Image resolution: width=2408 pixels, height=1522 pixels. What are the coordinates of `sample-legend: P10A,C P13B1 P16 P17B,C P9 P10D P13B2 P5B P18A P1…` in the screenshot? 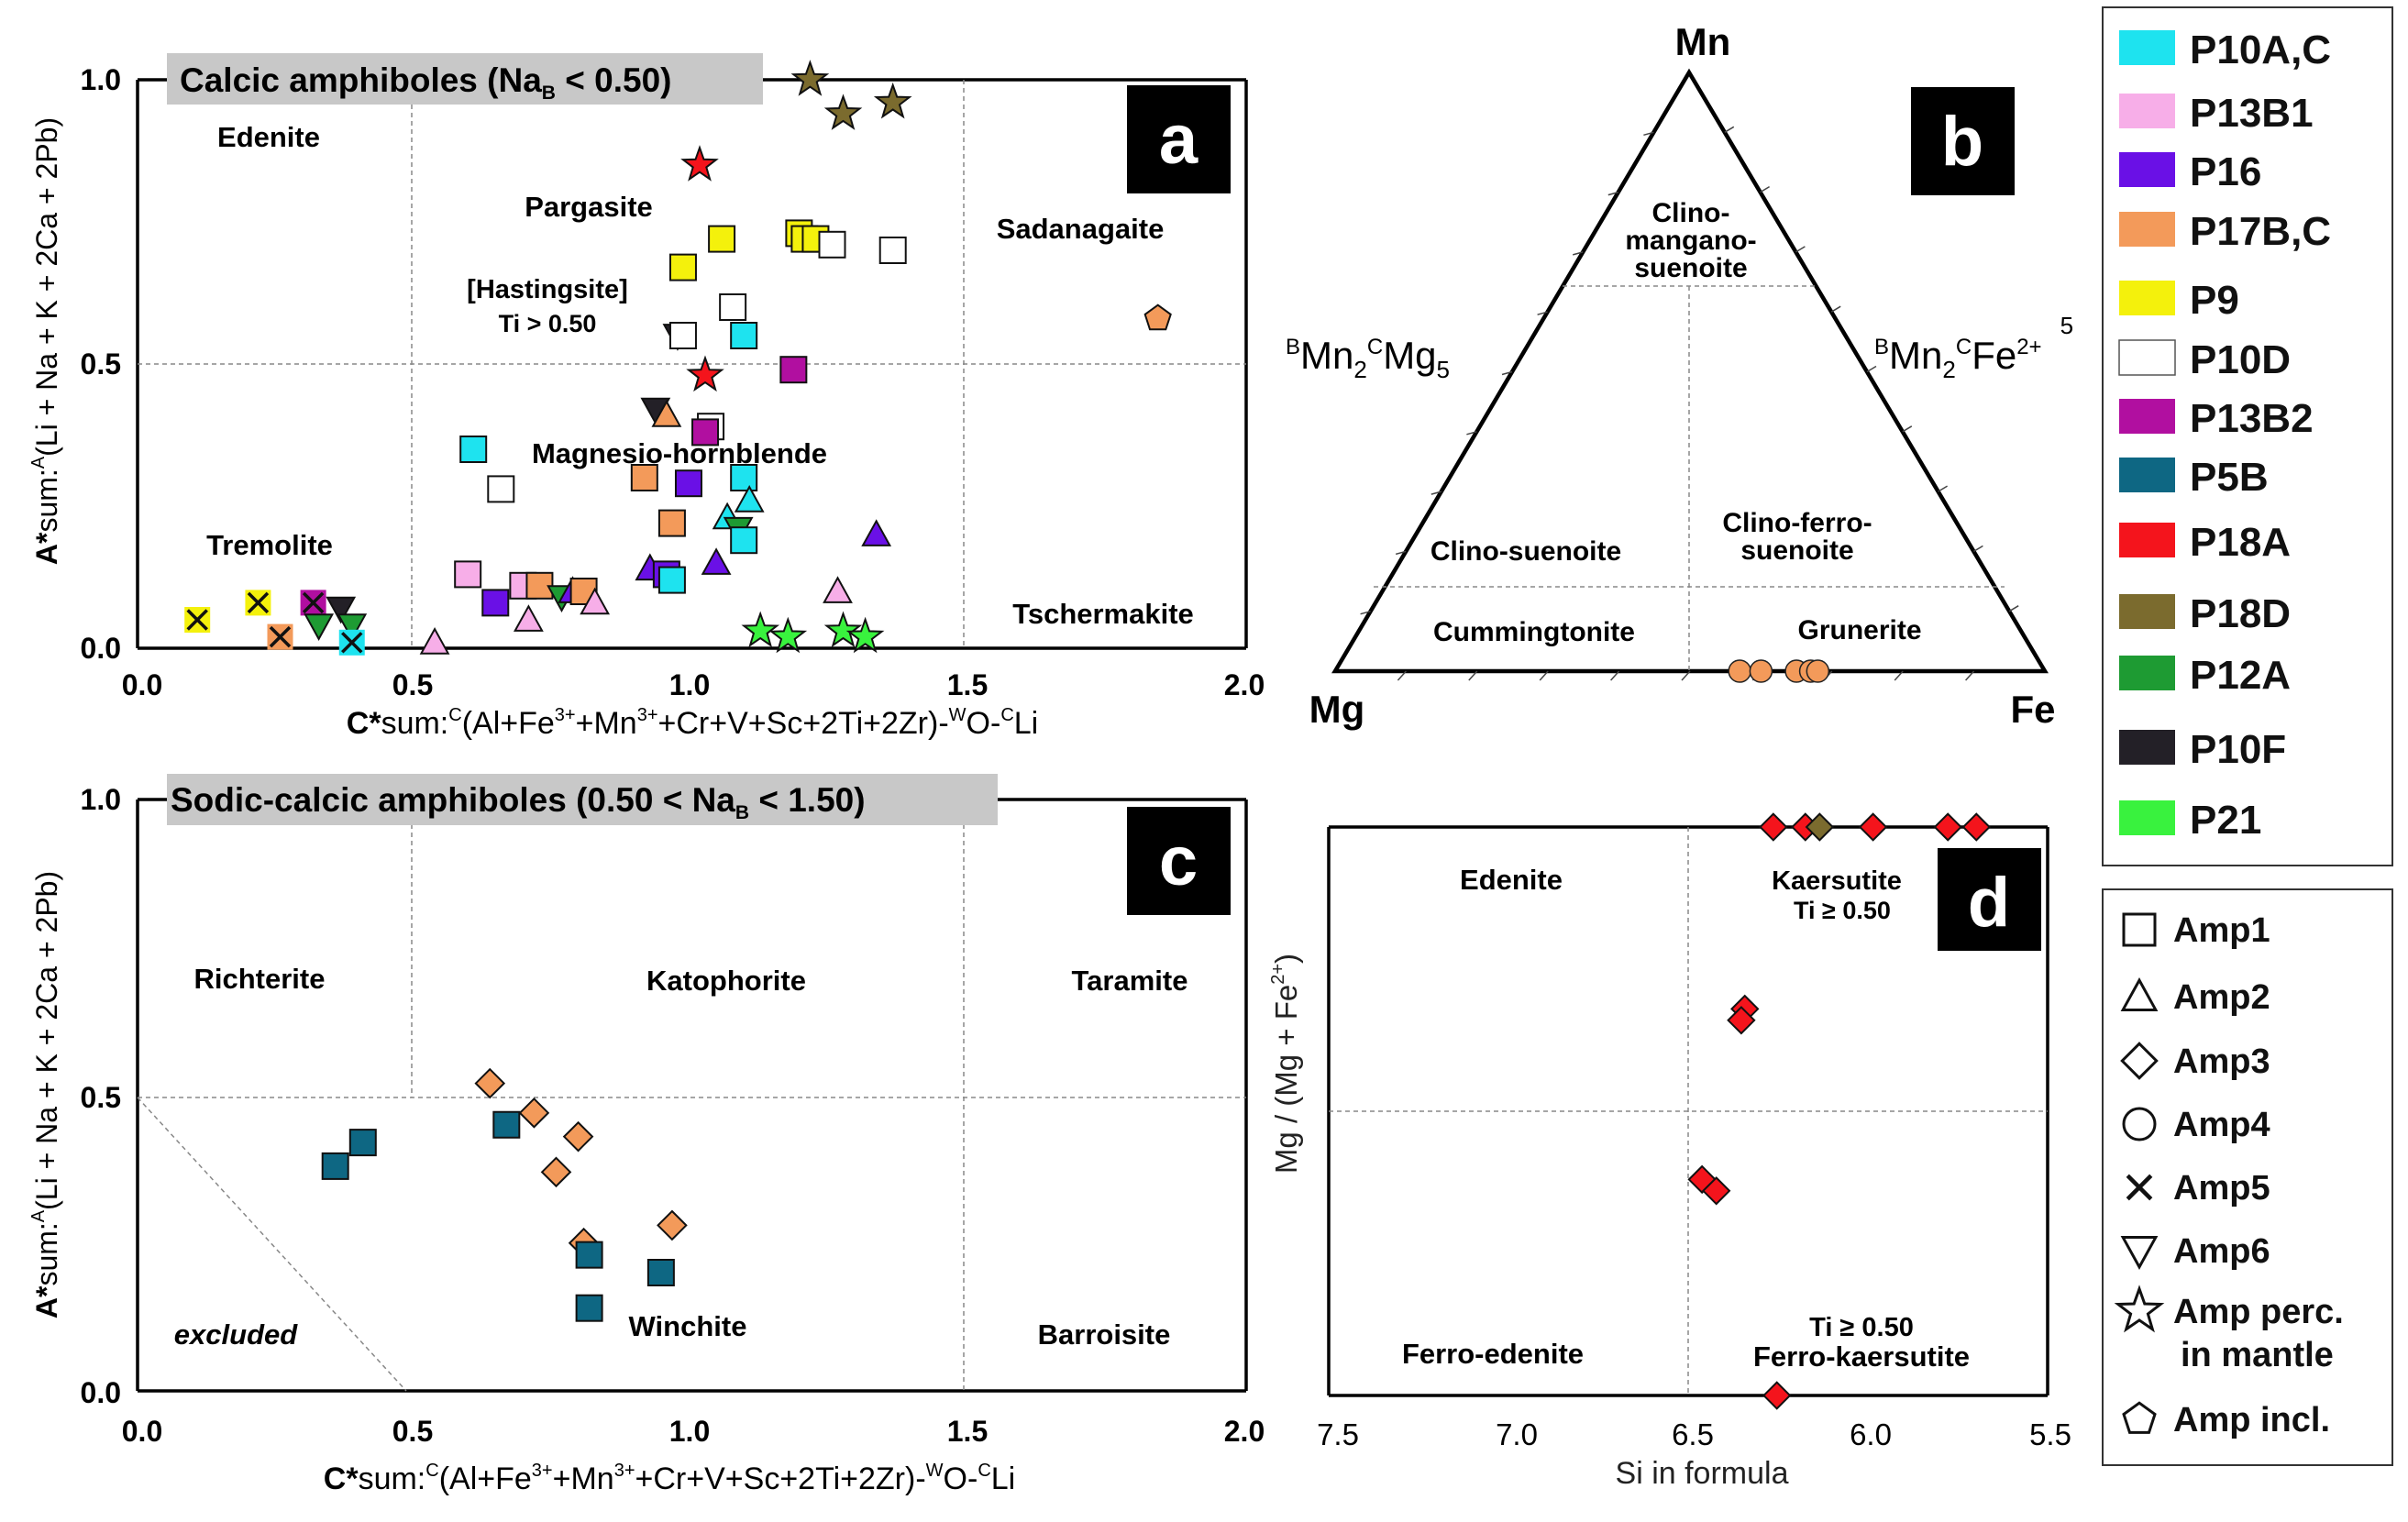 It's located at (2247, 436).